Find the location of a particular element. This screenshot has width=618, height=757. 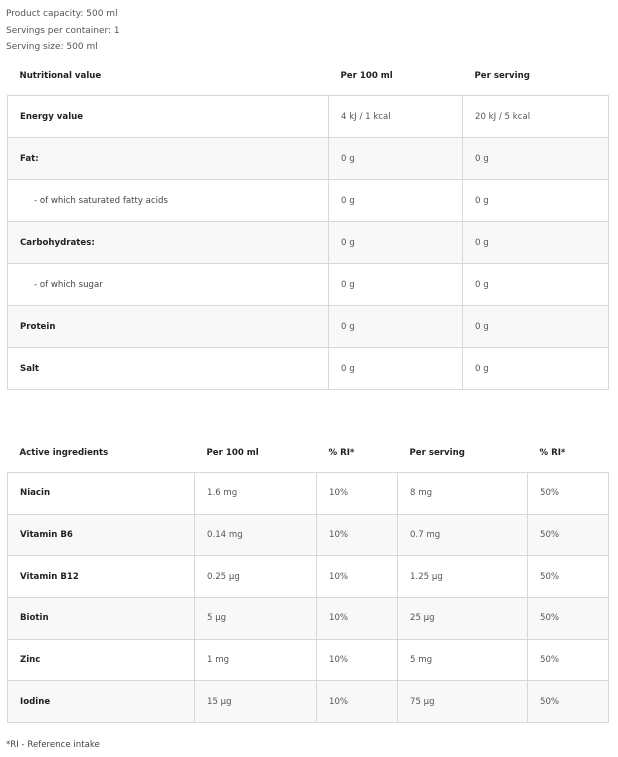

table-header: Nutritional value Per 100 ml Per serving is located at coordinates (308, 76).